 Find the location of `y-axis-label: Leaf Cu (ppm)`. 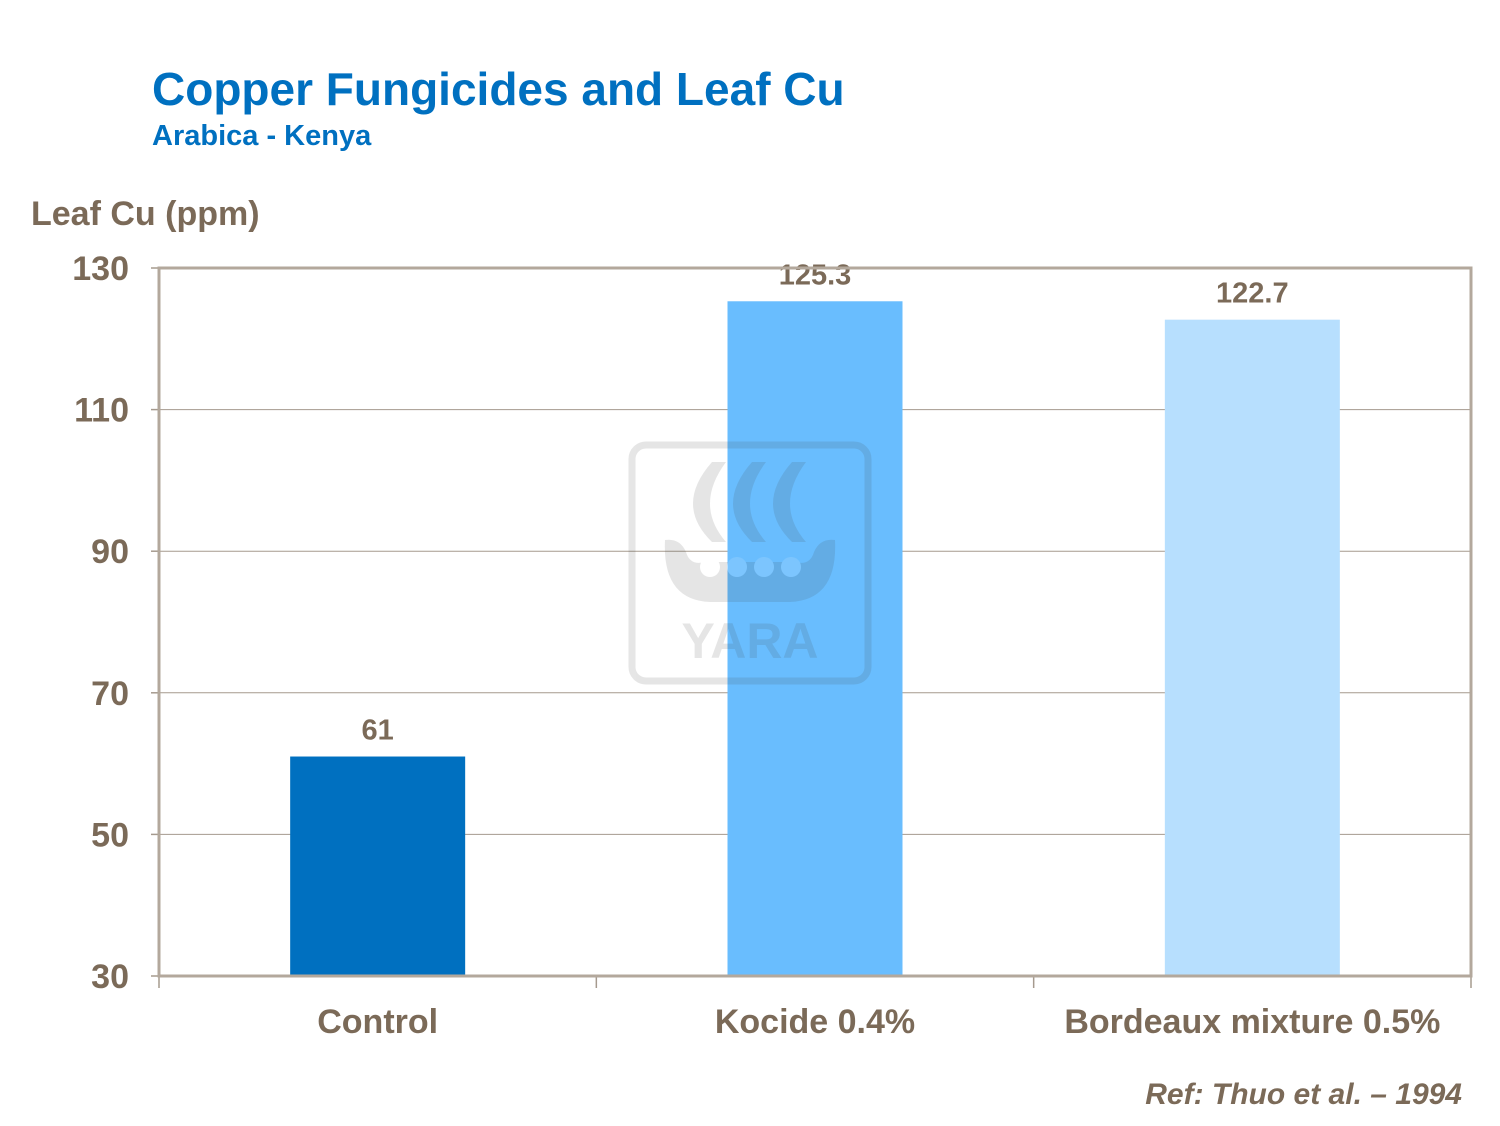

y-axis-label: Leaf Cu (ppm) is located at coordinates (145, 214).